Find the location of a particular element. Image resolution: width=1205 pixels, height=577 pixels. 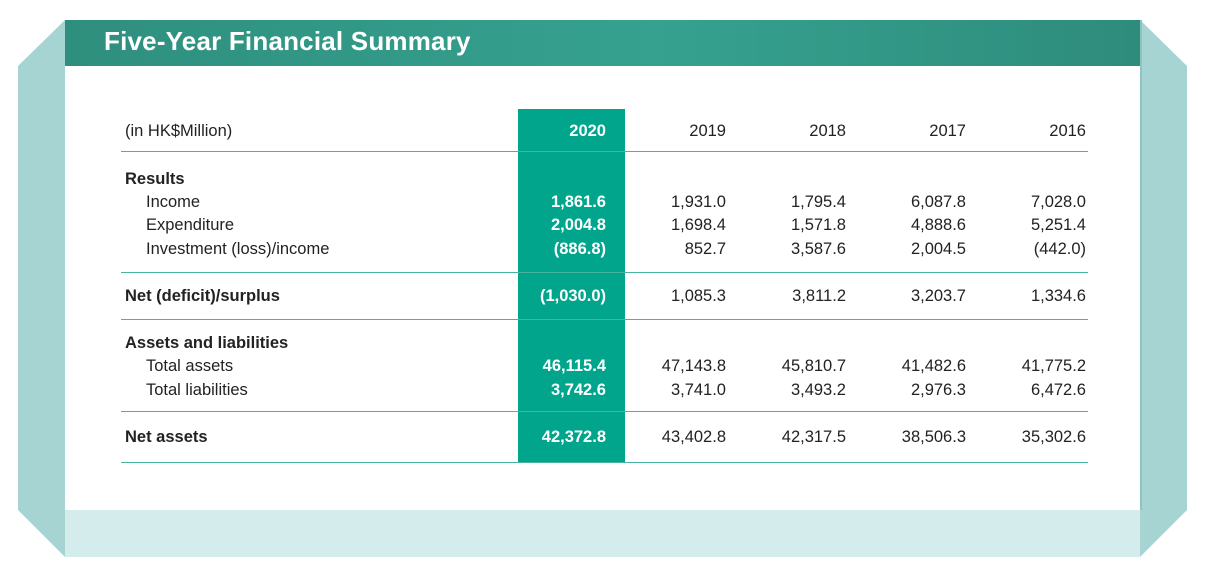

frame-left-edge is located at coordinates (41, 288).